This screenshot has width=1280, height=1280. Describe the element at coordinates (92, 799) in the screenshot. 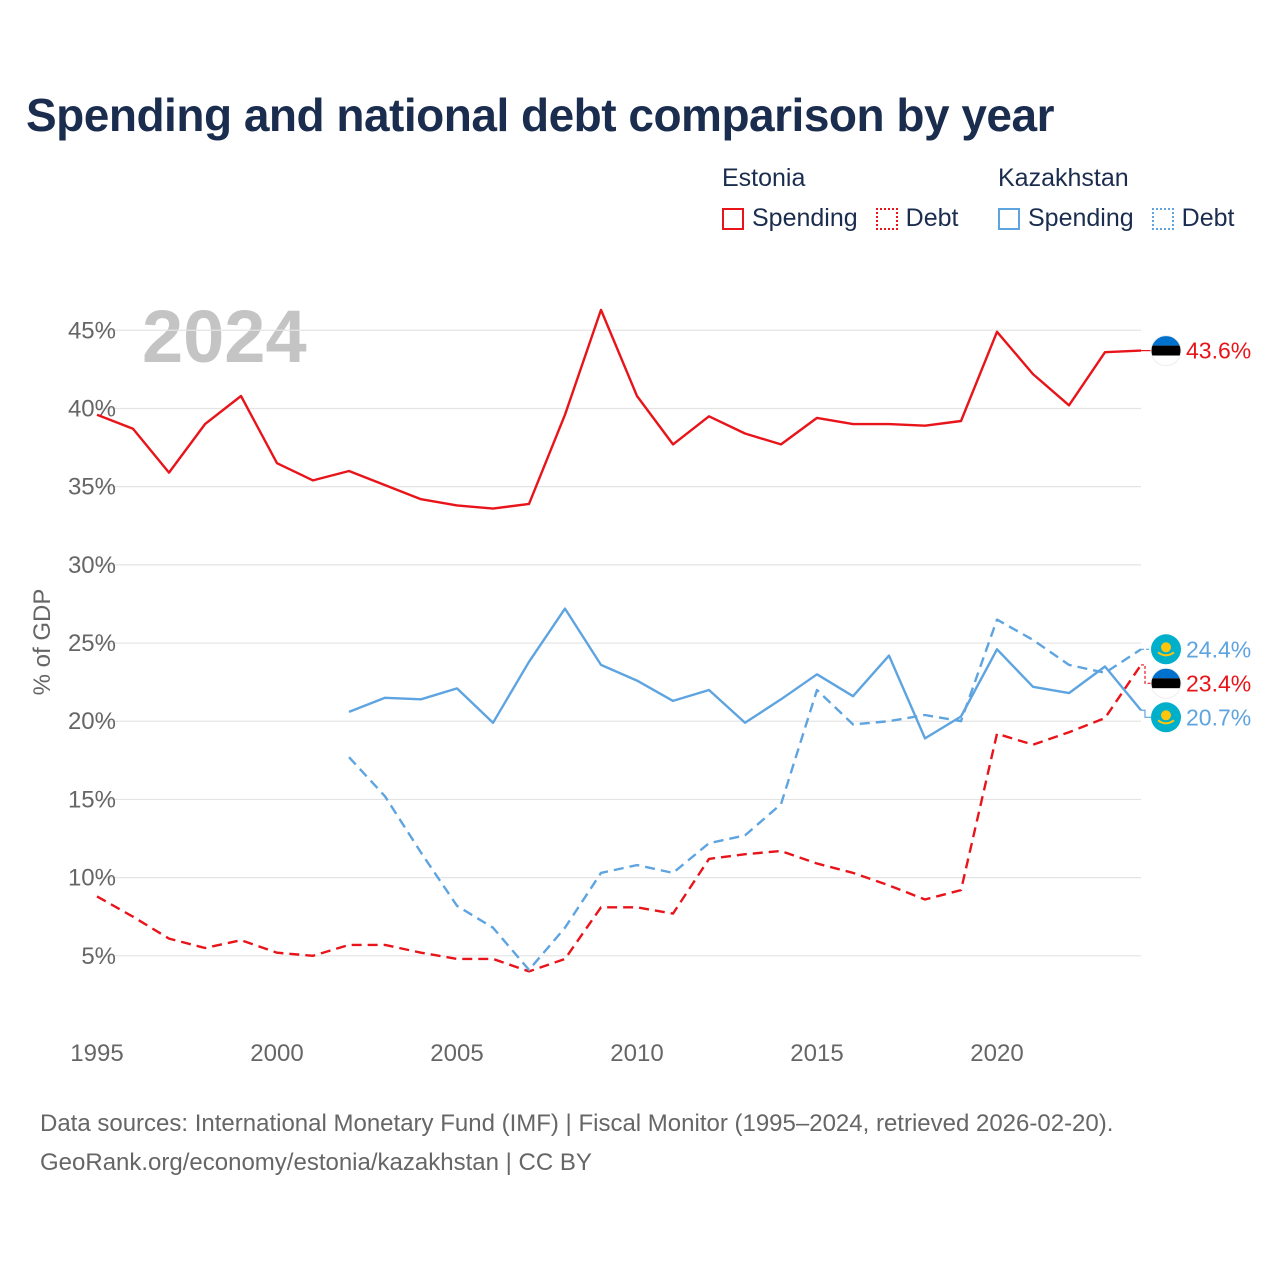

I see `y-tick-label: 15%` at that location.